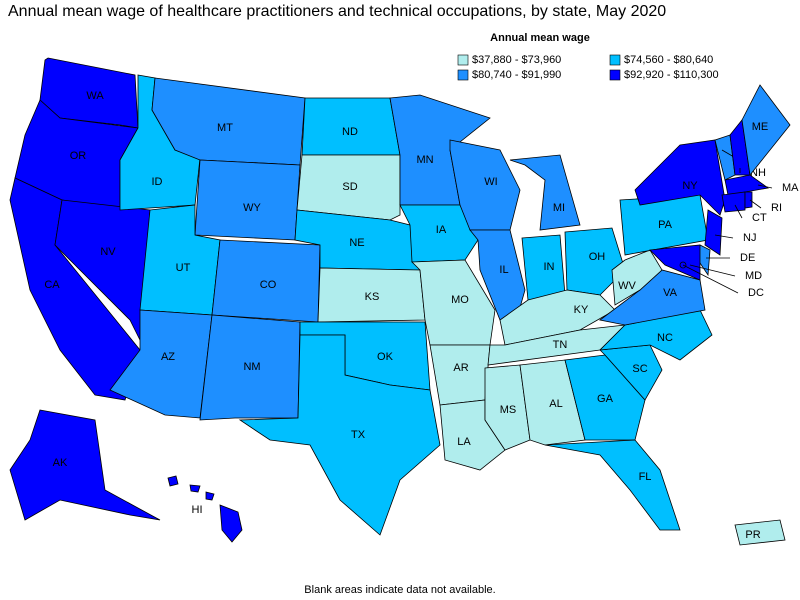  I want to click on state-label: KY, so click(581, 310).